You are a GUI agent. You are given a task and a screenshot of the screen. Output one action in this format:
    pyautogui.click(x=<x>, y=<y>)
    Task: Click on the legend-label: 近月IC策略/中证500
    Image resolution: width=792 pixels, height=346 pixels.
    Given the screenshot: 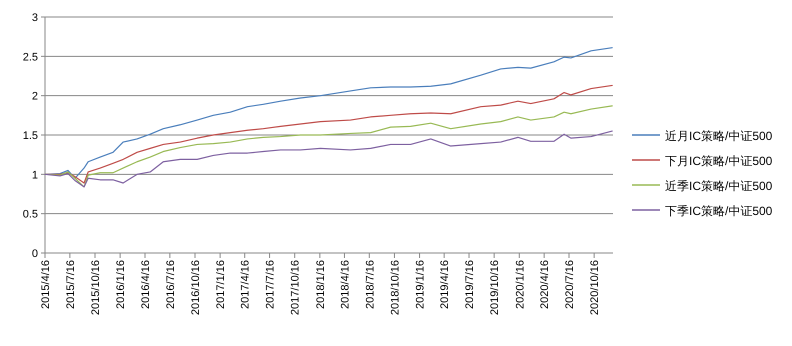 What is the action you would take?
    pyautogui.click(x=719, y=136)
    